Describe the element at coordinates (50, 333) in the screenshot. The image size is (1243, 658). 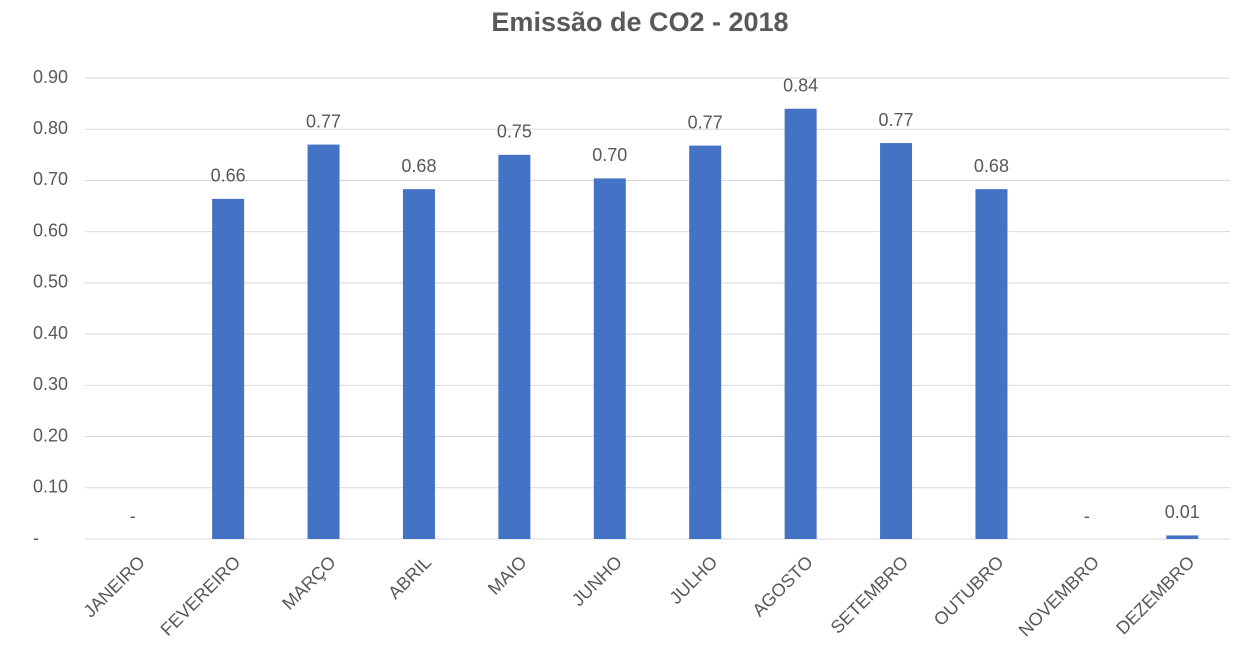
I see `y-tick-label: 0.40` at that location.